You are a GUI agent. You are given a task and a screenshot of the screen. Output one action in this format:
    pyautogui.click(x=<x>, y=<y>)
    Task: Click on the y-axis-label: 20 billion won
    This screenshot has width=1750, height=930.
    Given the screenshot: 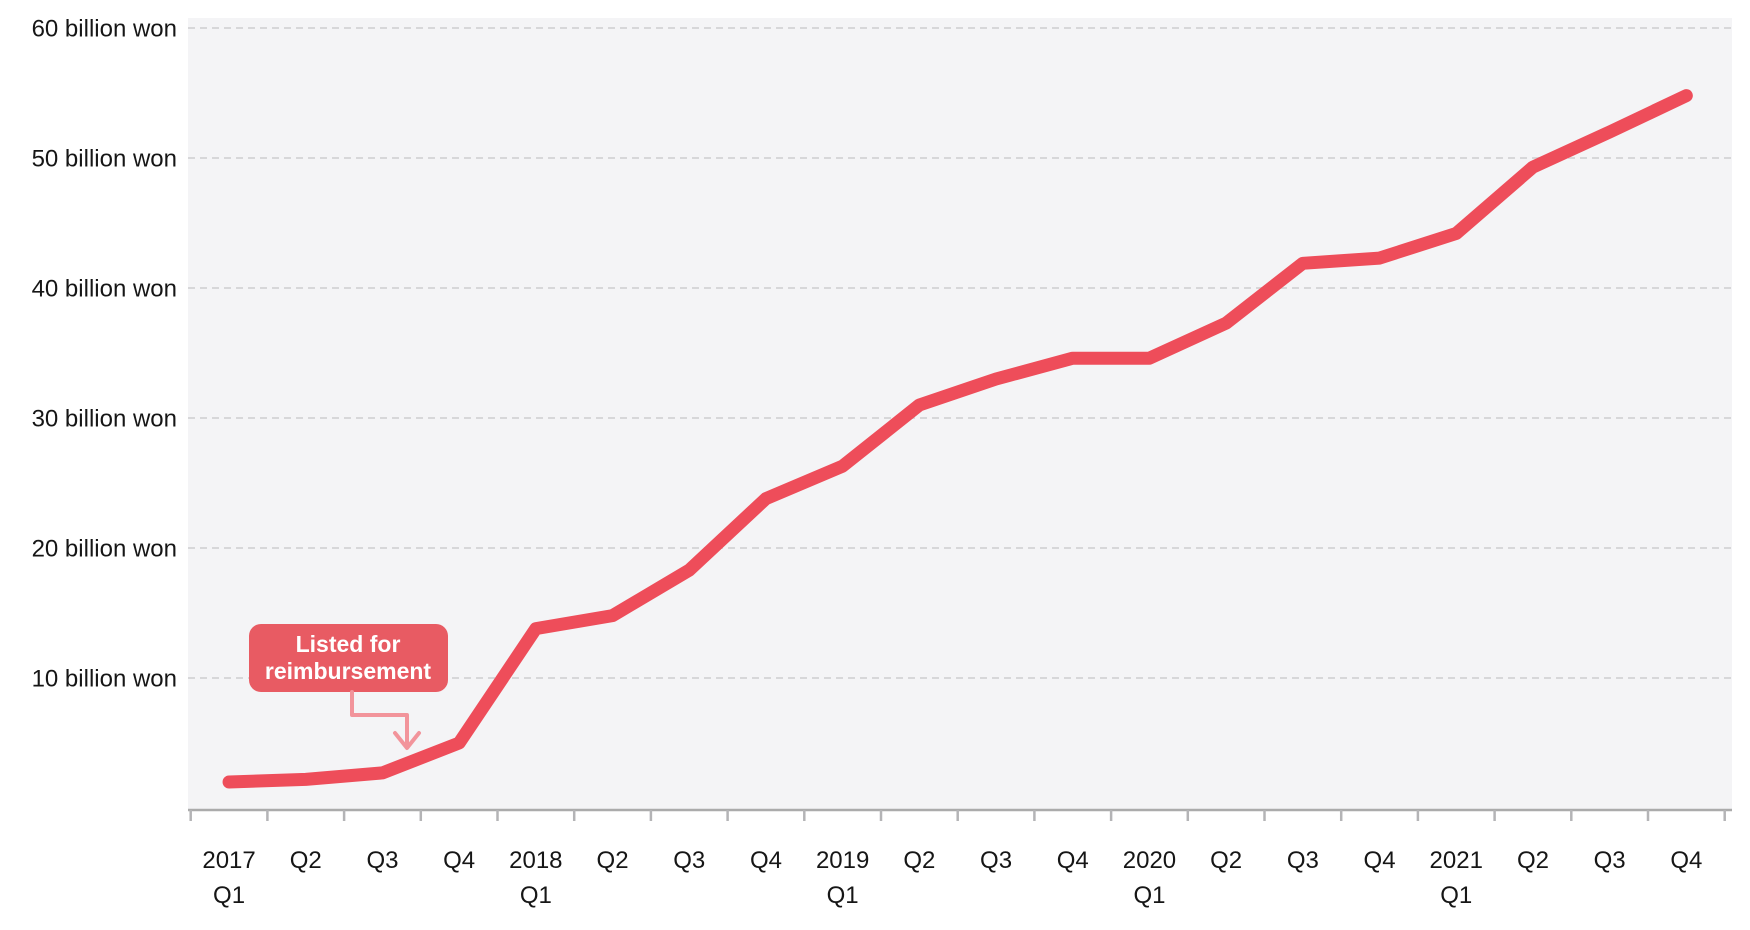 What is the action you would take?
    pyautogui.click(x=104, y=549)
    